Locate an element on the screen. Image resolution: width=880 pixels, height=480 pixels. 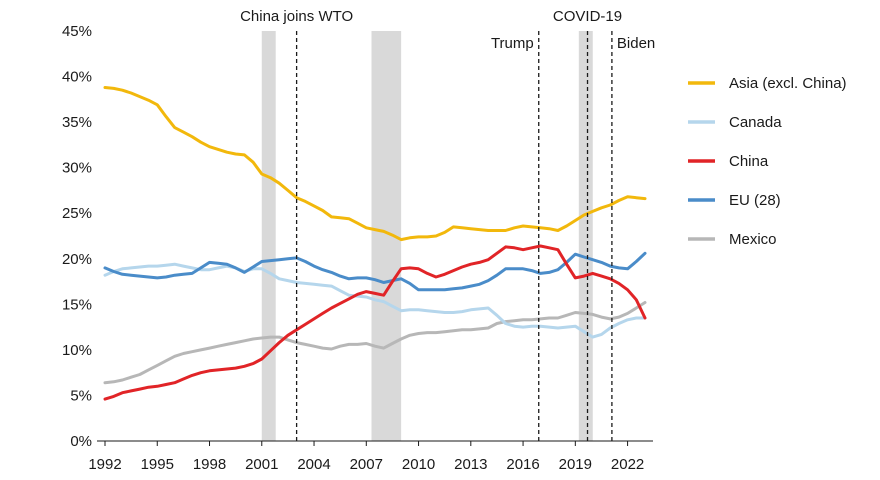
y-tick-label: 35% is located at coordinates (77, 122).